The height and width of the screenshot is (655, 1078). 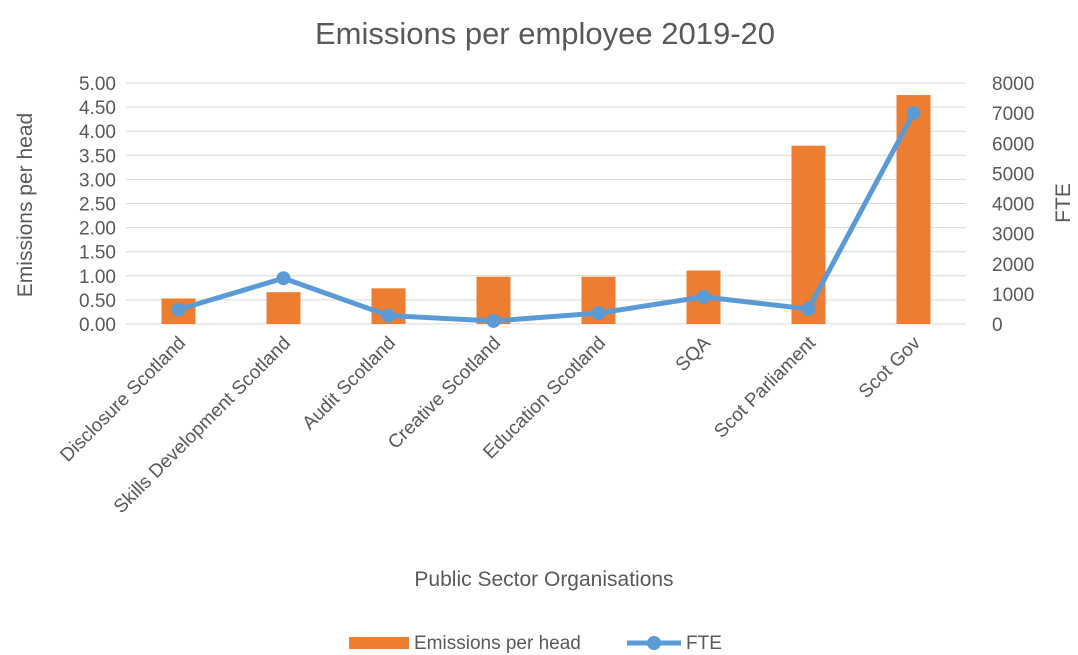 What do you see at coordinates (97, 156) in the screenshot?
I see `left-tick-label: 3.50` at bounding box center [97, 156].